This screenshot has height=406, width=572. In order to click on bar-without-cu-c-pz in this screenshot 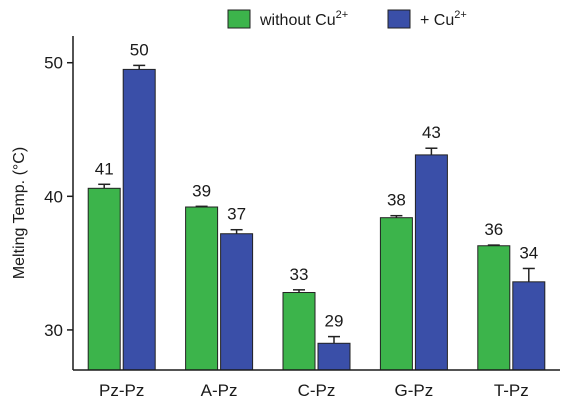, I will do `click(299, 331)`.